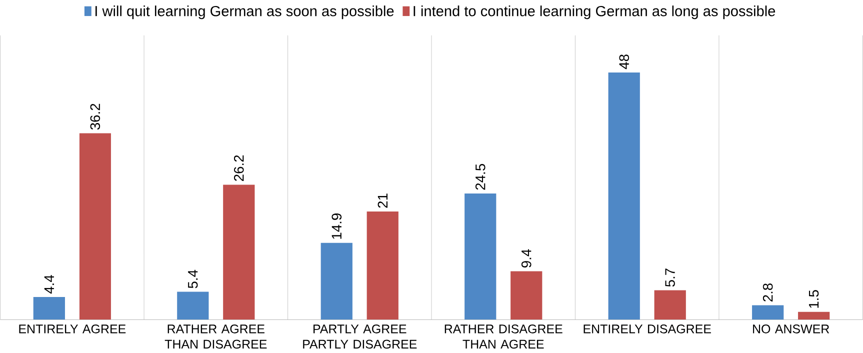  Describe the element at coordinates (503, 336) in the screenshot. I see `x-tick-label: RATHER DISAGREE THAN AGREE` at that location.